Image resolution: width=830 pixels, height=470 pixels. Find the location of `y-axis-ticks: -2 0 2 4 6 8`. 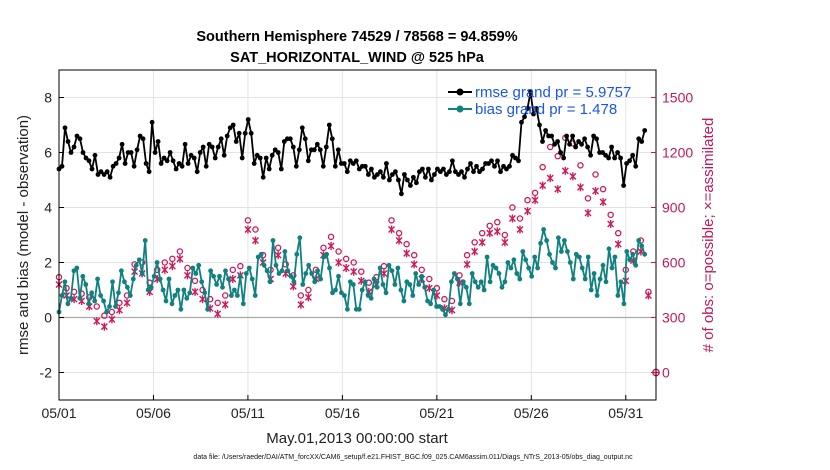

y-axis-ticks: -2 0 2 4 6 8 is located at coordinates (52, 235).